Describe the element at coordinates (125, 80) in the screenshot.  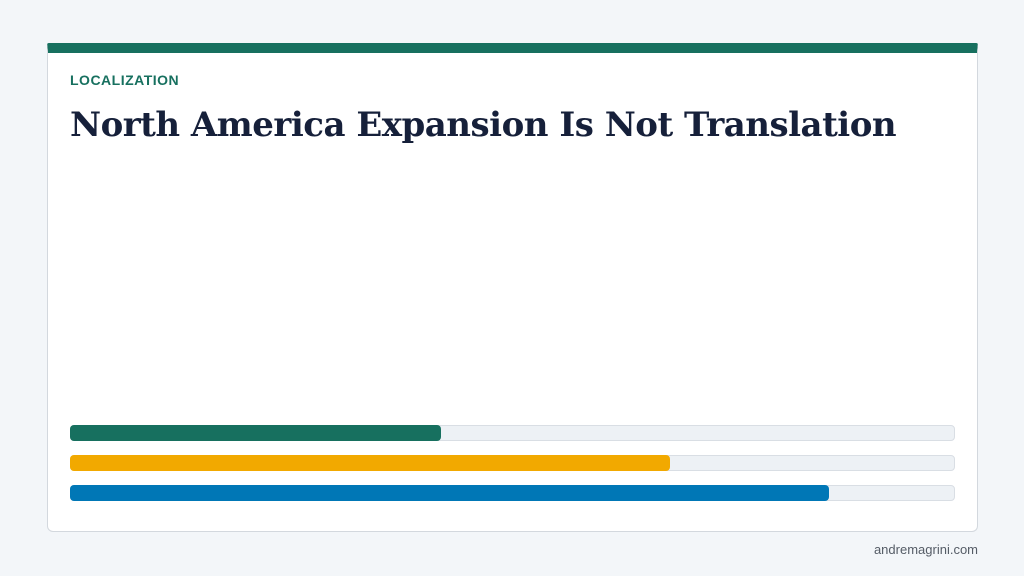
I see `eyebrow: LOCALIZATION` at that location.